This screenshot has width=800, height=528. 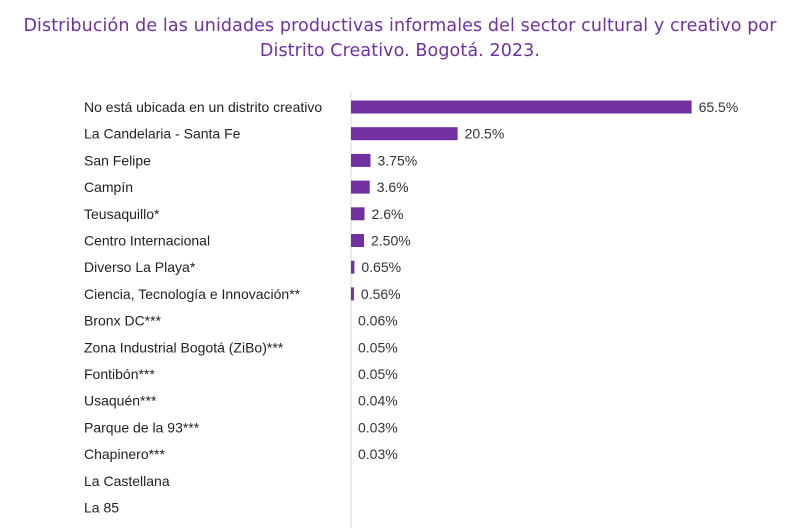 What do you see at coordinates (117, 160) in the screenshot?
I see `category-label: San Felipe` at bounding box center [117, 160].